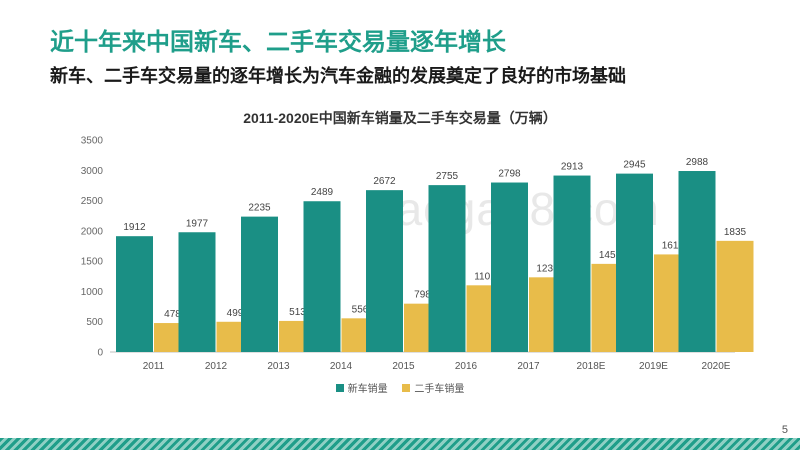  What do you see at coordinates (422, 295) in the screenshot?
I see `data-label-used-car: 798` at bounding box center [422, 295].